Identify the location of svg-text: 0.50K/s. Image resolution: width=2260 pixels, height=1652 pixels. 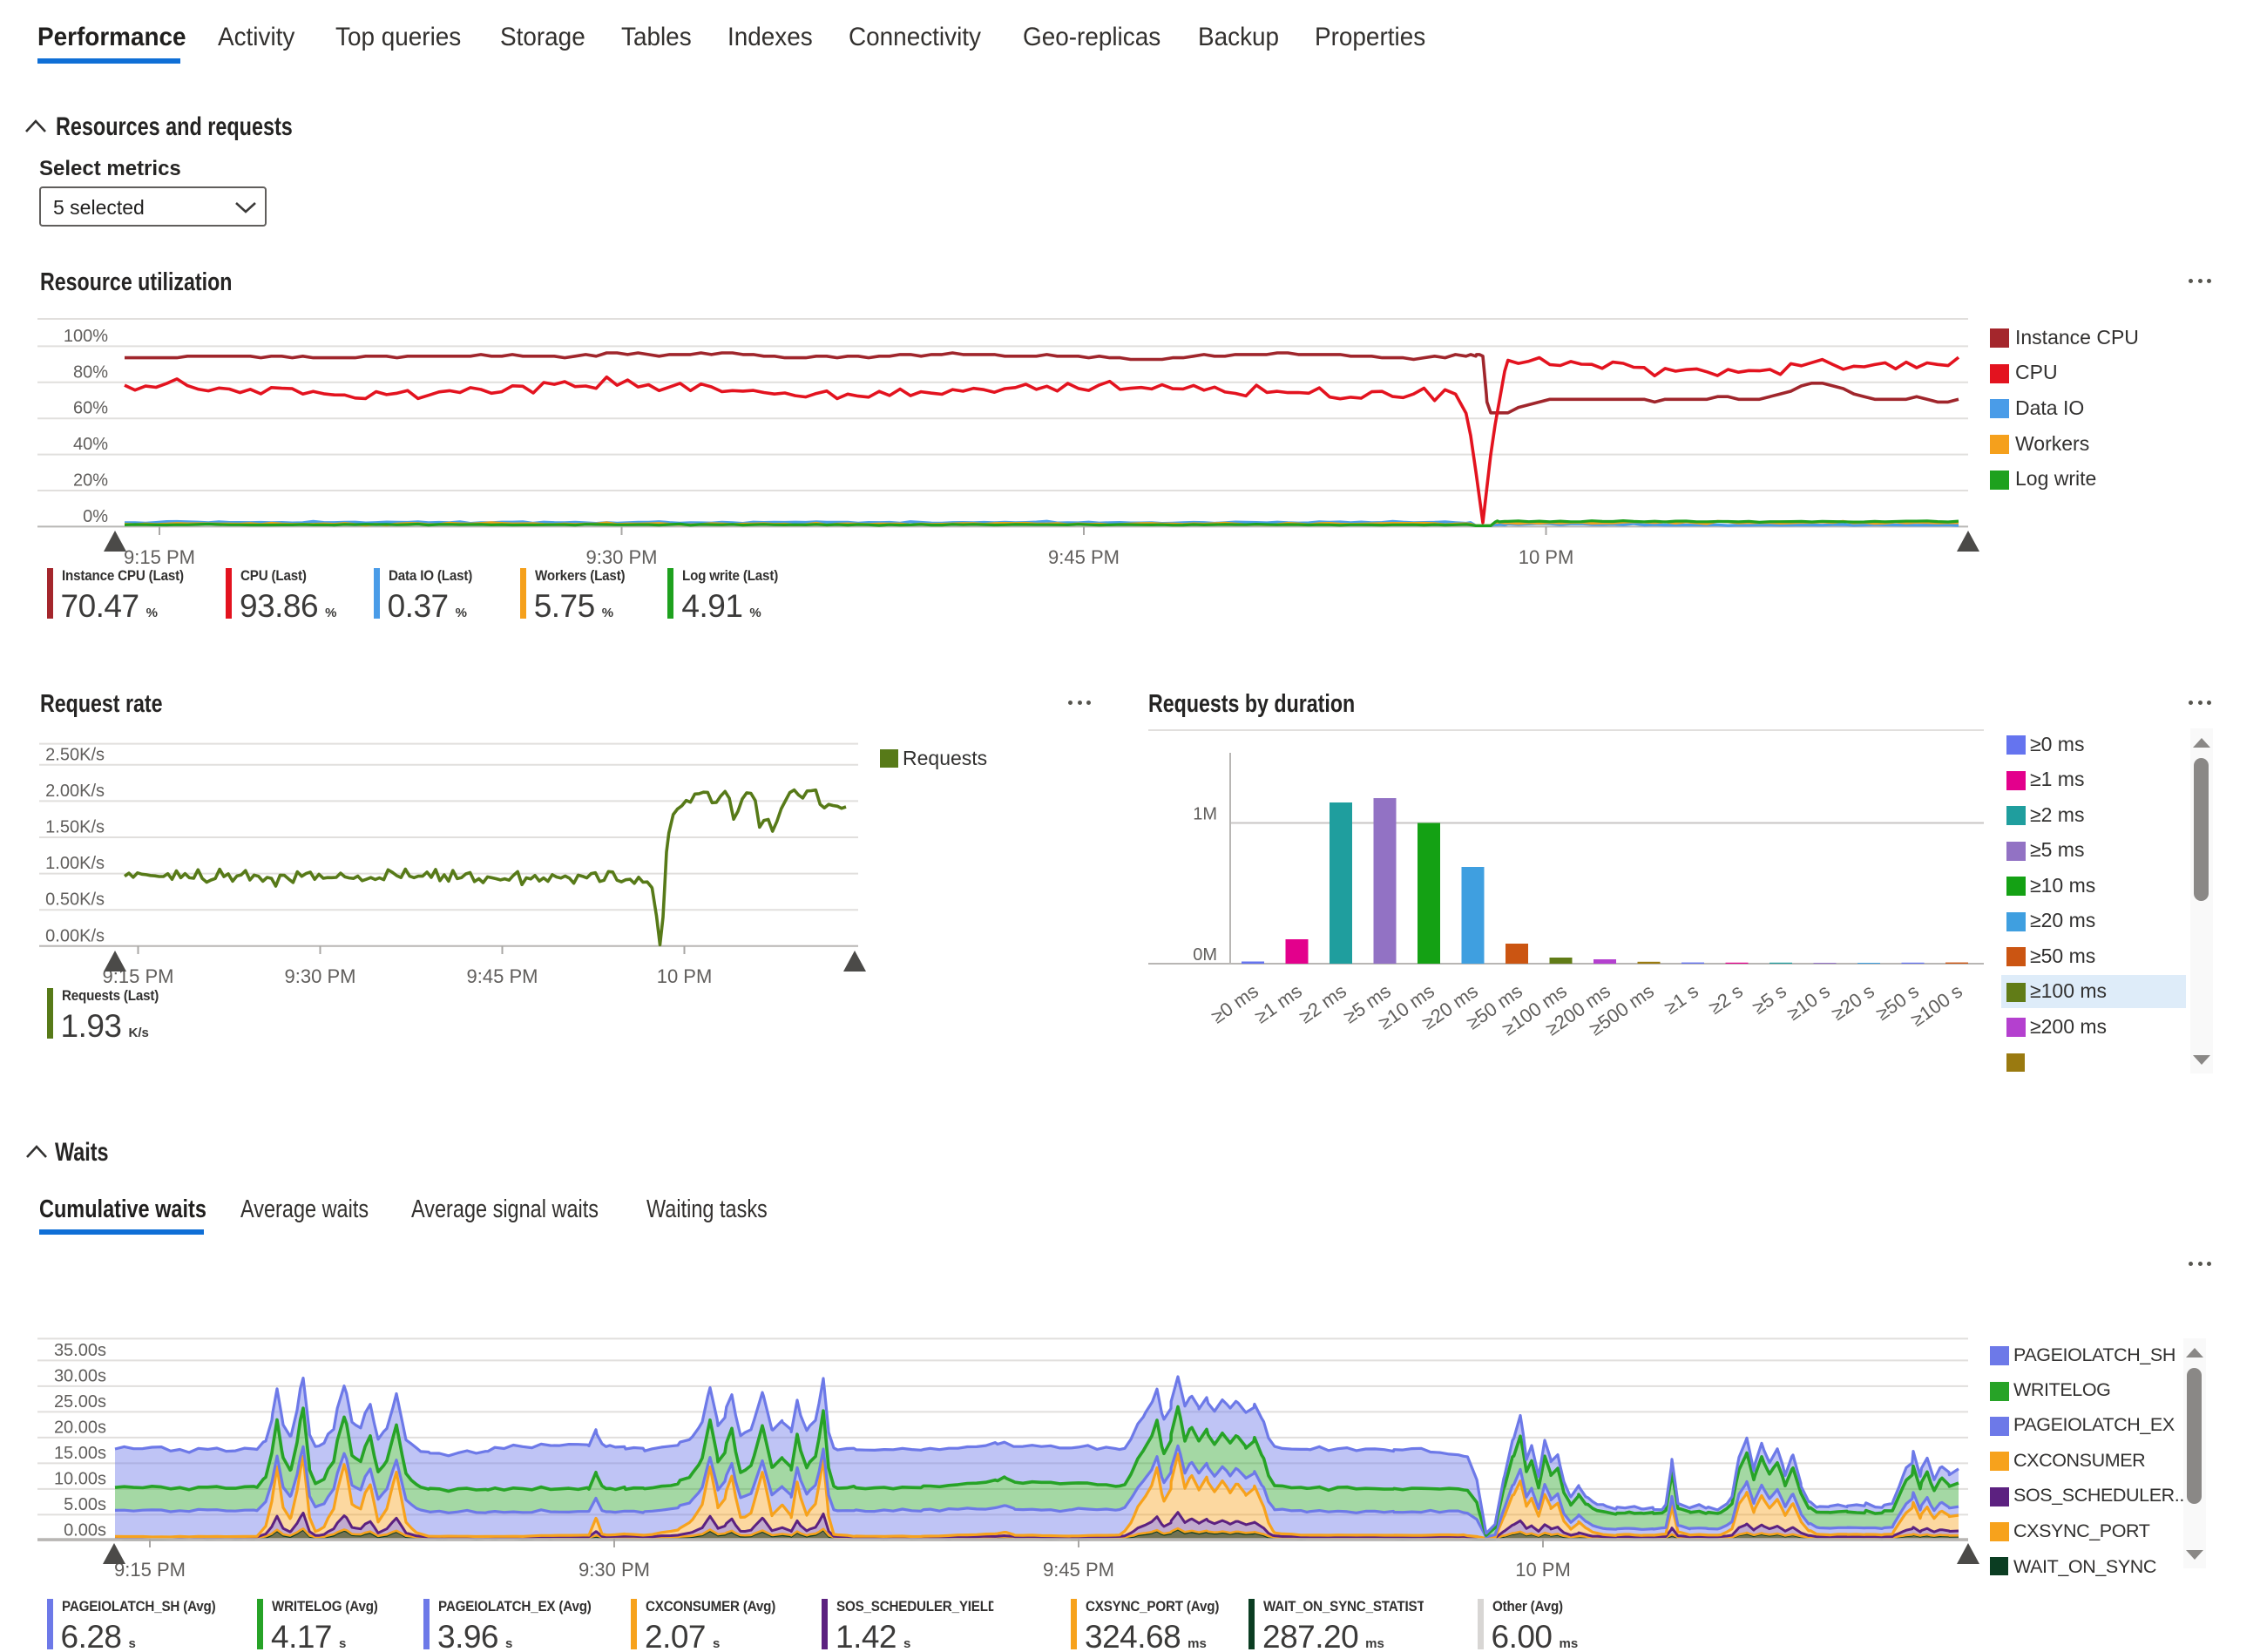
(75, 900).